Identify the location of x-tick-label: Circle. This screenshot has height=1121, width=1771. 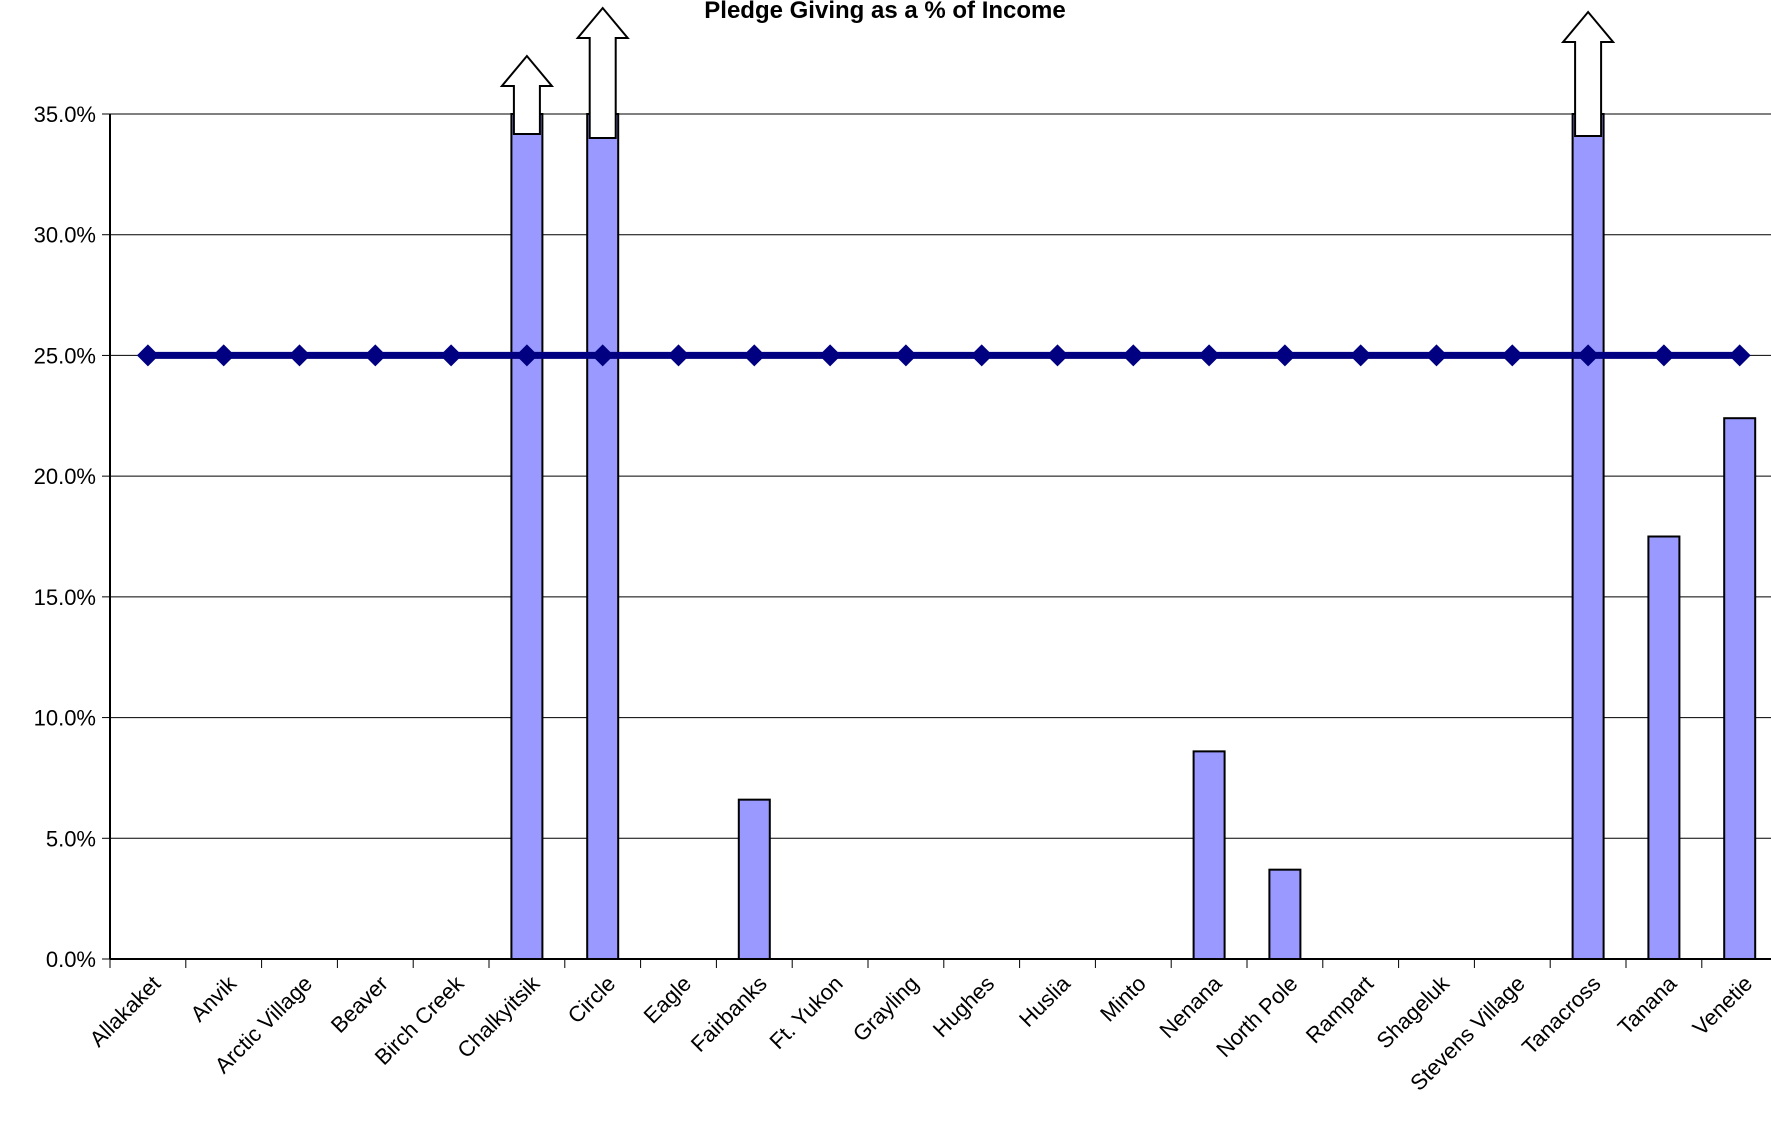
(591, 999).